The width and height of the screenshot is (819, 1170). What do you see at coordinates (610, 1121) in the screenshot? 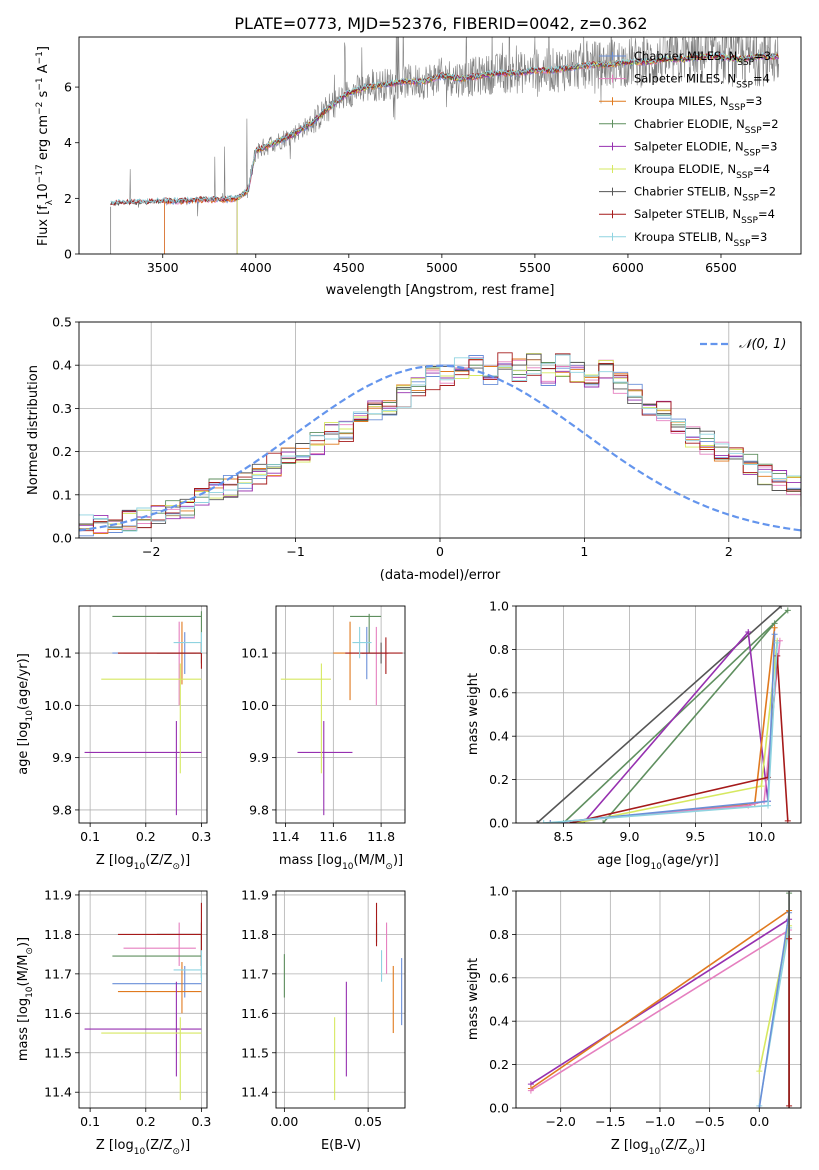
I see `x-tick-label: −1.5` at bounding box center [610, 1121].